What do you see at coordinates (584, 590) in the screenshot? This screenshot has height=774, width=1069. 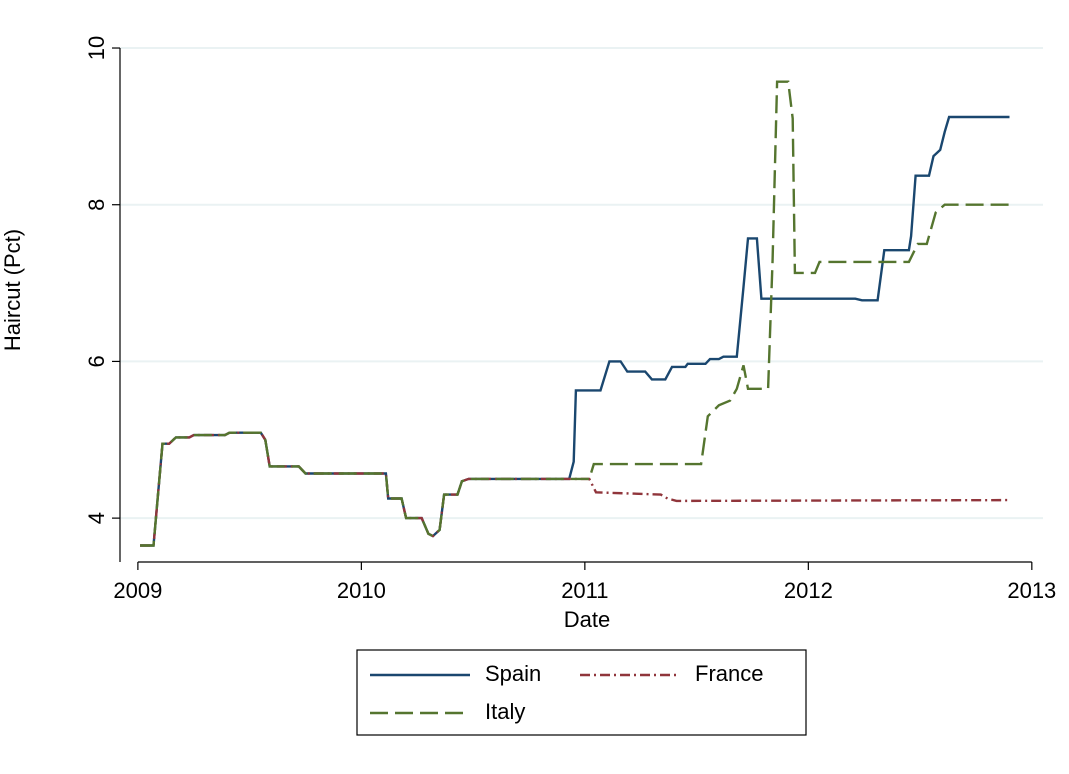 I see `x-tick-label: 2011` at bounding box center [584, 590].